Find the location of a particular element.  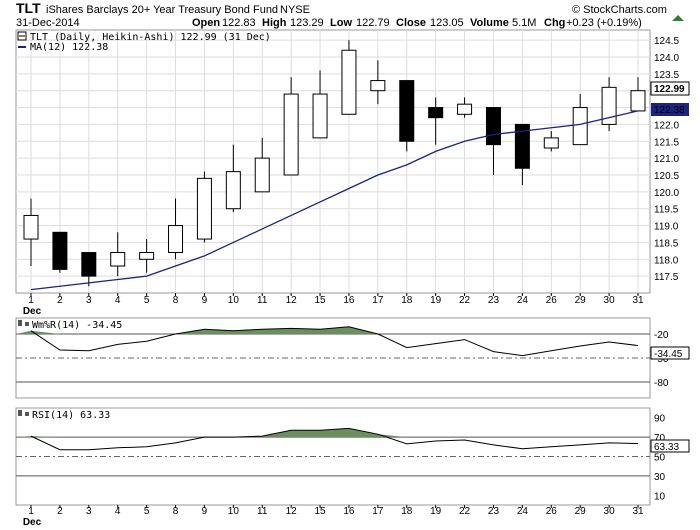

price-x-tick-label: 31 is located at coordinates (638, 300).